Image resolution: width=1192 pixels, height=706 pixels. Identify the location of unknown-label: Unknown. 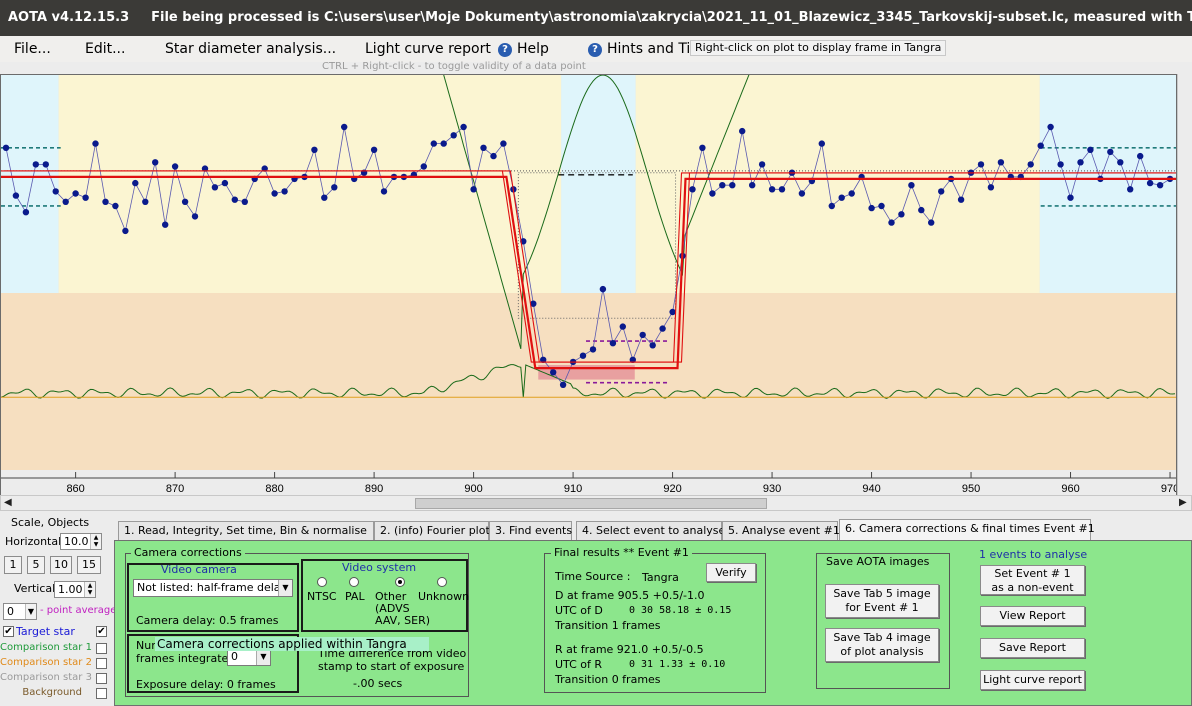
(444, 596).